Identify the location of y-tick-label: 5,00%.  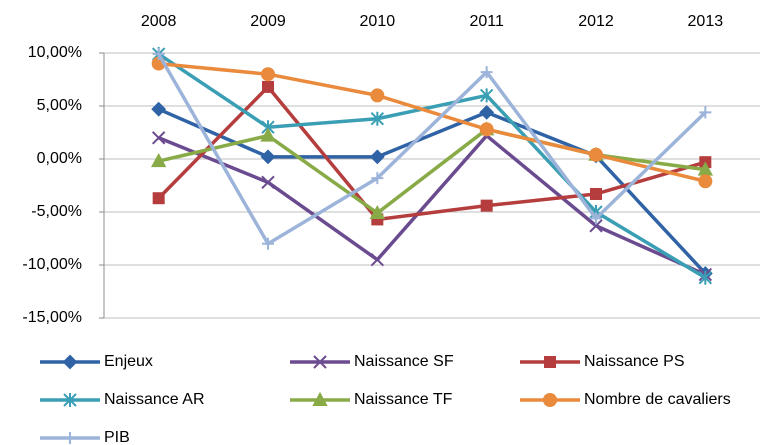
(59, 105).